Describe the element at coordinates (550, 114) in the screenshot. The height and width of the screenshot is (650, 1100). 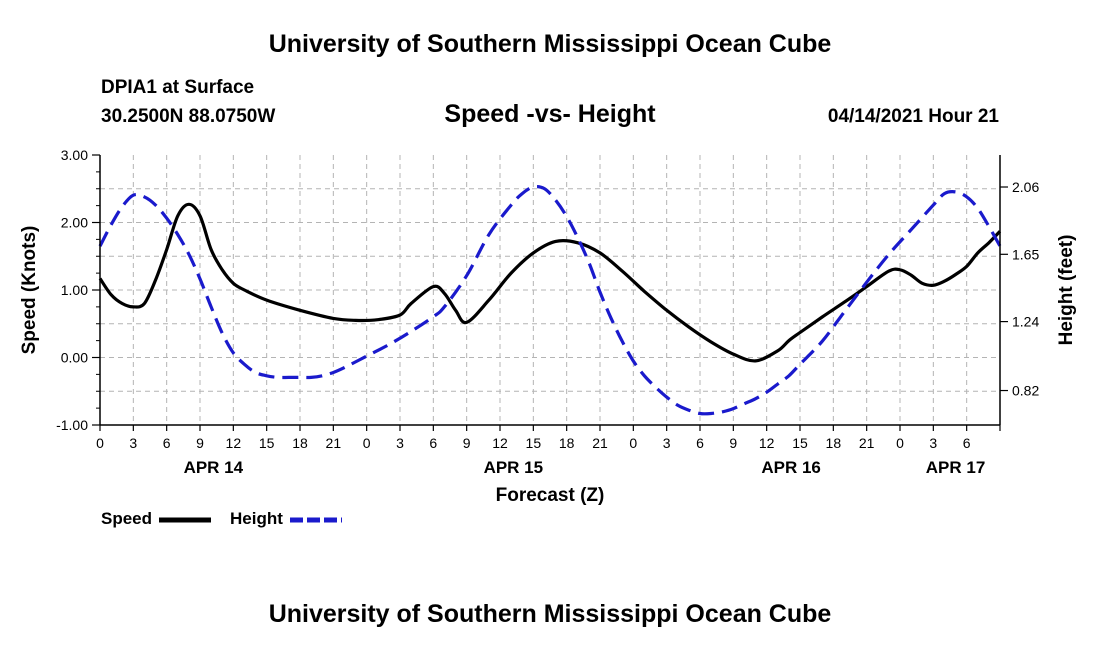
I see `chart-title: Speed -vs- Height` at that location.